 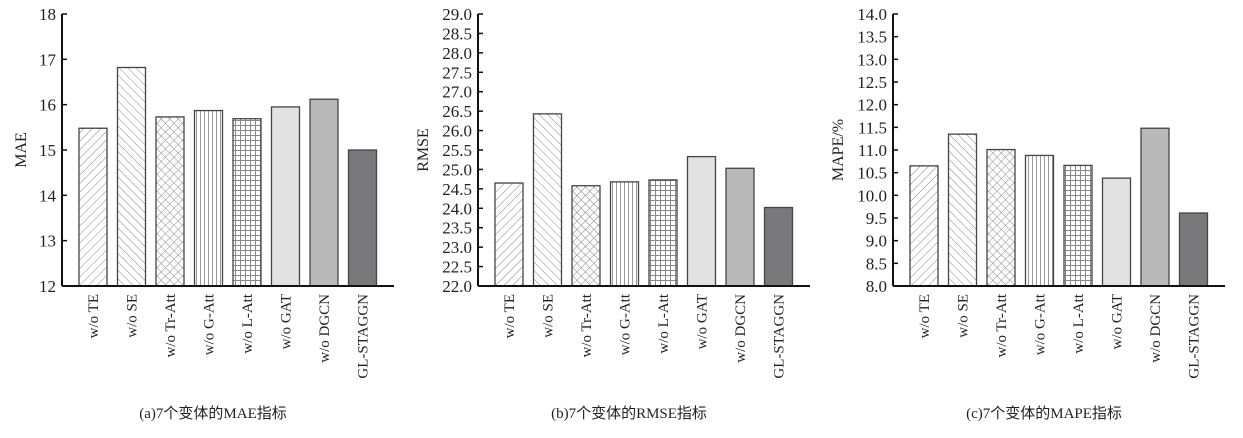 What do you see at coordinates (48, 59) in the screenshot?
I see `y-tick-label: 17` at bounding box center [48, 59].